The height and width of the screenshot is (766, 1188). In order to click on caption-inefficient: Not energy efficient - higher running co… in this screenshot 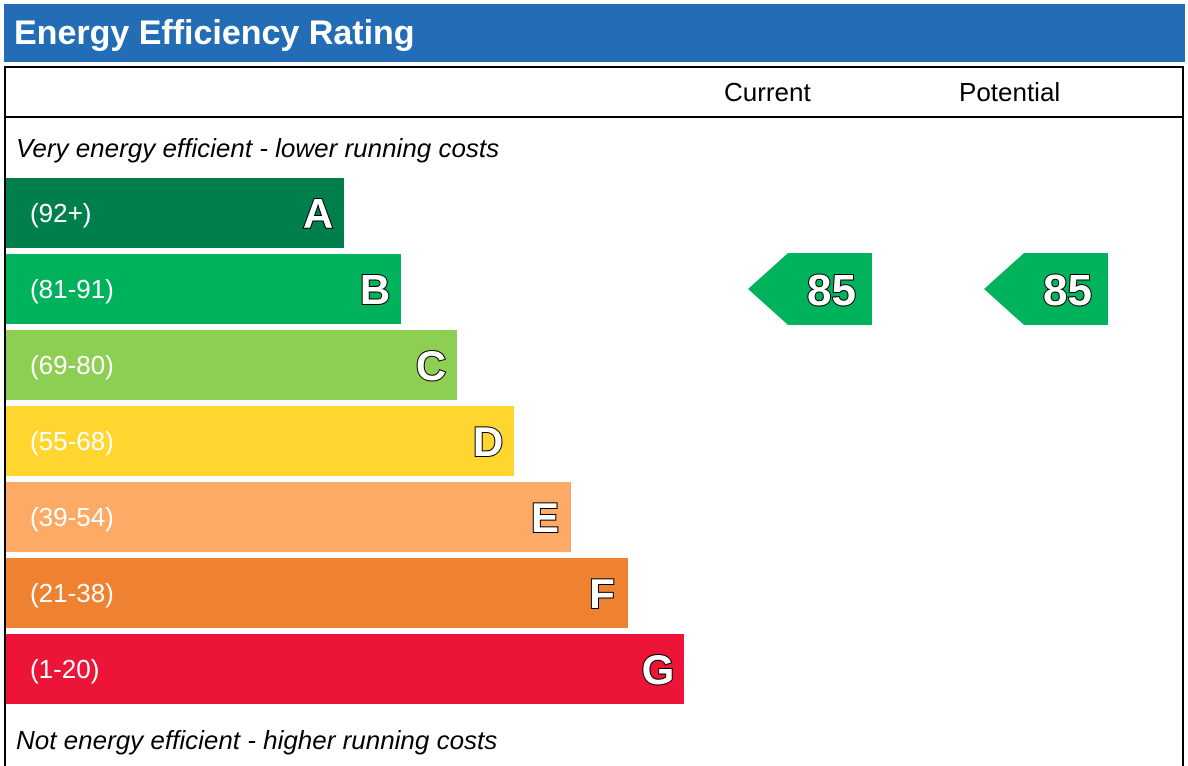, I will do `click(257, 740)`.